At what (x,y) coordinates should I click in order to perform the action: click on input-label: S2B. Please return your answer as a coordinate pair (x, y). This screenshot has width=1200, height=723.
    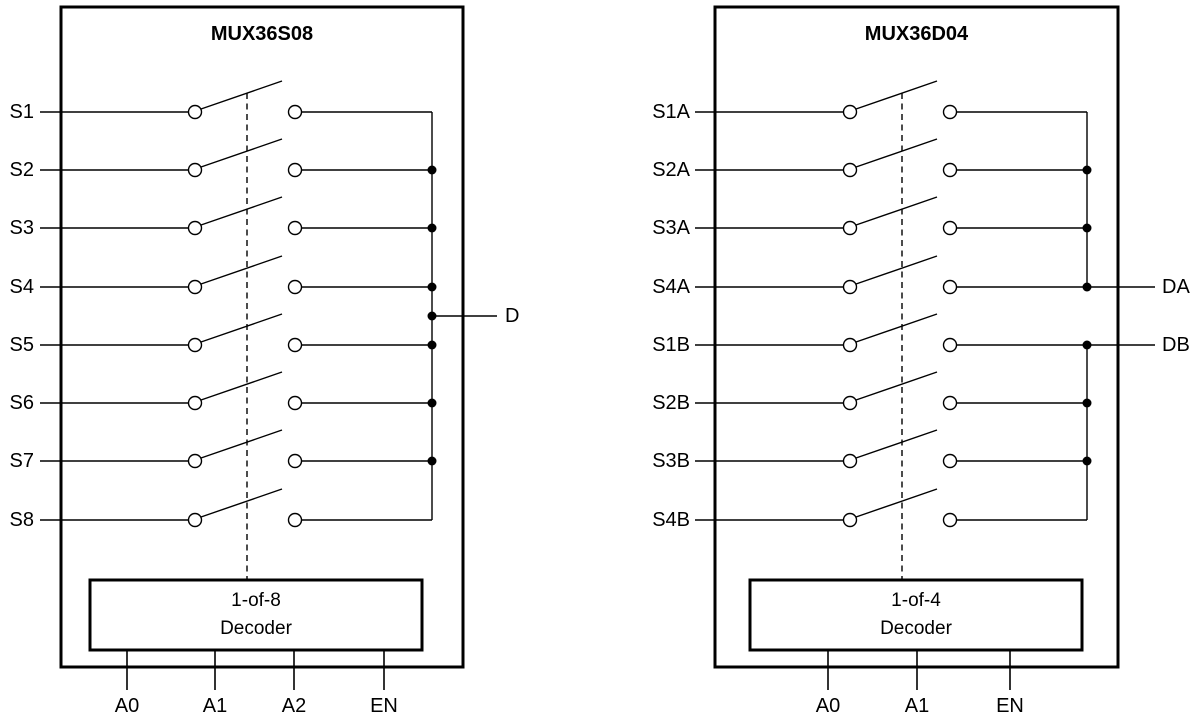
    Looking at the image, I should click on (671, 403).